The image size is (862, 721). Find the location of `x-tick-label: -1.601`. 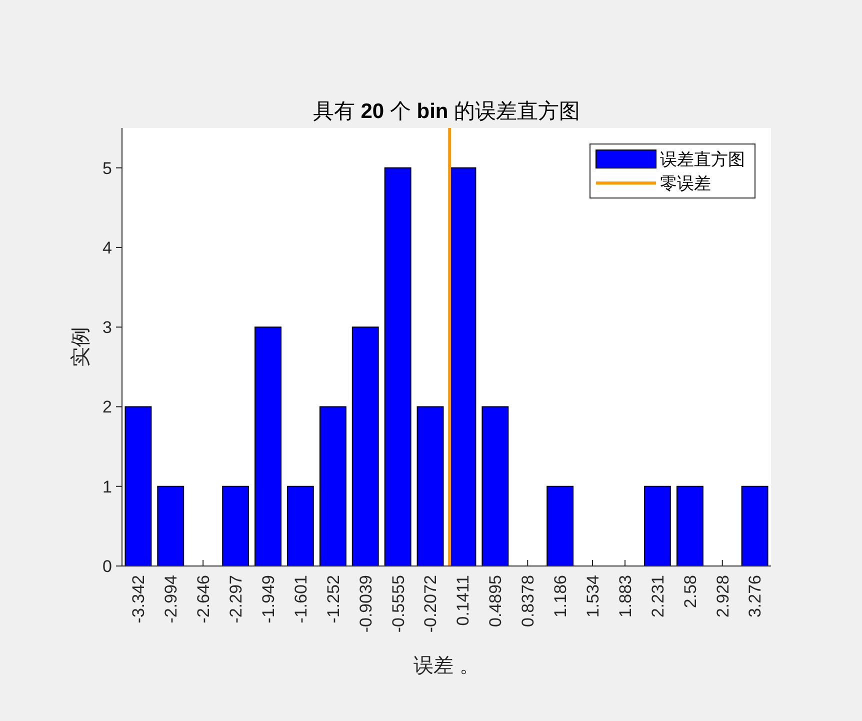

x-tick-label: -1.601 is located at coordinates (300, 599).